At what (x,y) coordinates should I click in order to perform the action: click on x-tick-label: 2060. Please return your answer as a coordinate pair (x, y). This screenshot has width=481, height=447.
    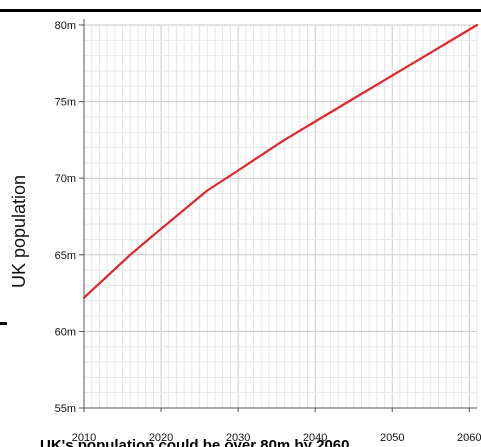
    Looking at the image, I should click on (469, 438).